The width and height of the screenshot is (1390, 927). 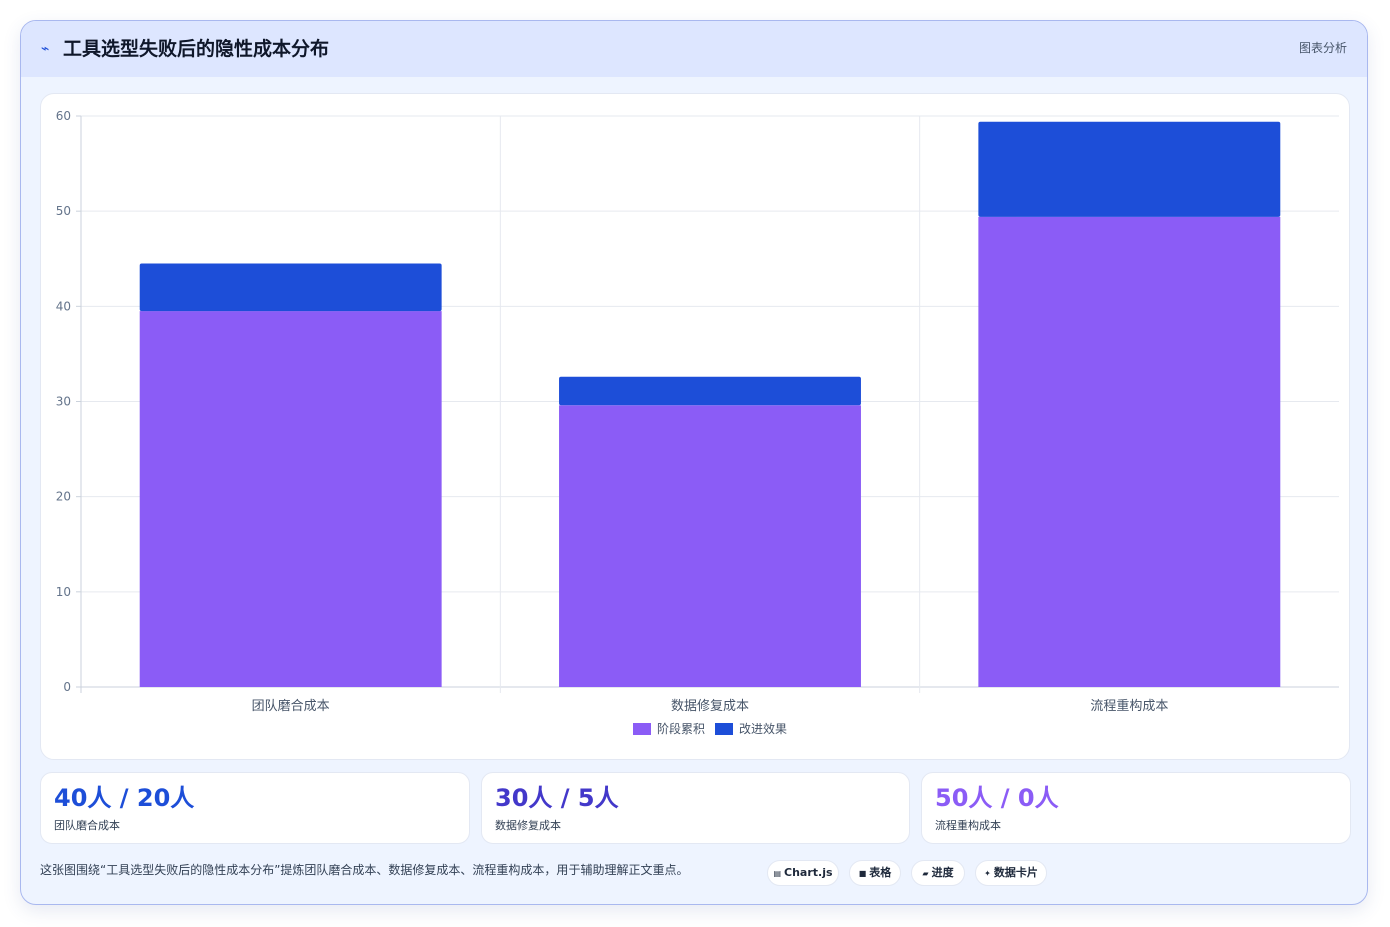 What do you see at coordinates (63, 211) in the screenshot?
I see `y-tick-label: 50` at bounding box center [63, 211].